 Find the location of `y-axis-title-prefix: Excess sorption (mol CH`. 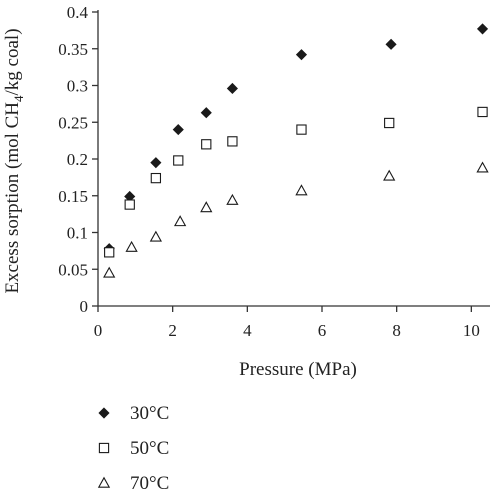

y-axis-title-prefix: Excess sorption (mol CH is located at coordinates (12, 198).